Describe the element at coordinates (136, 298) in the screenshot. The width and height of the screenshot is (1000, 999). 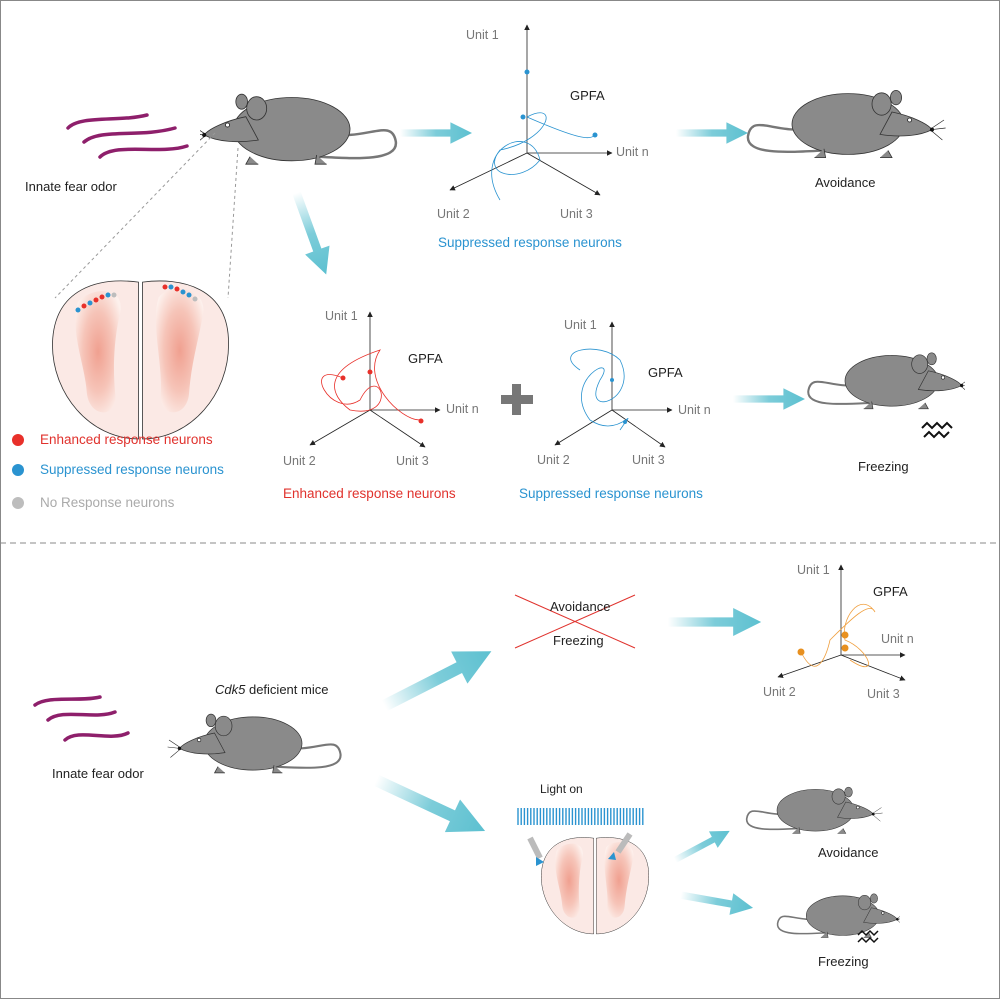
I see `neuron-dots` at that location.